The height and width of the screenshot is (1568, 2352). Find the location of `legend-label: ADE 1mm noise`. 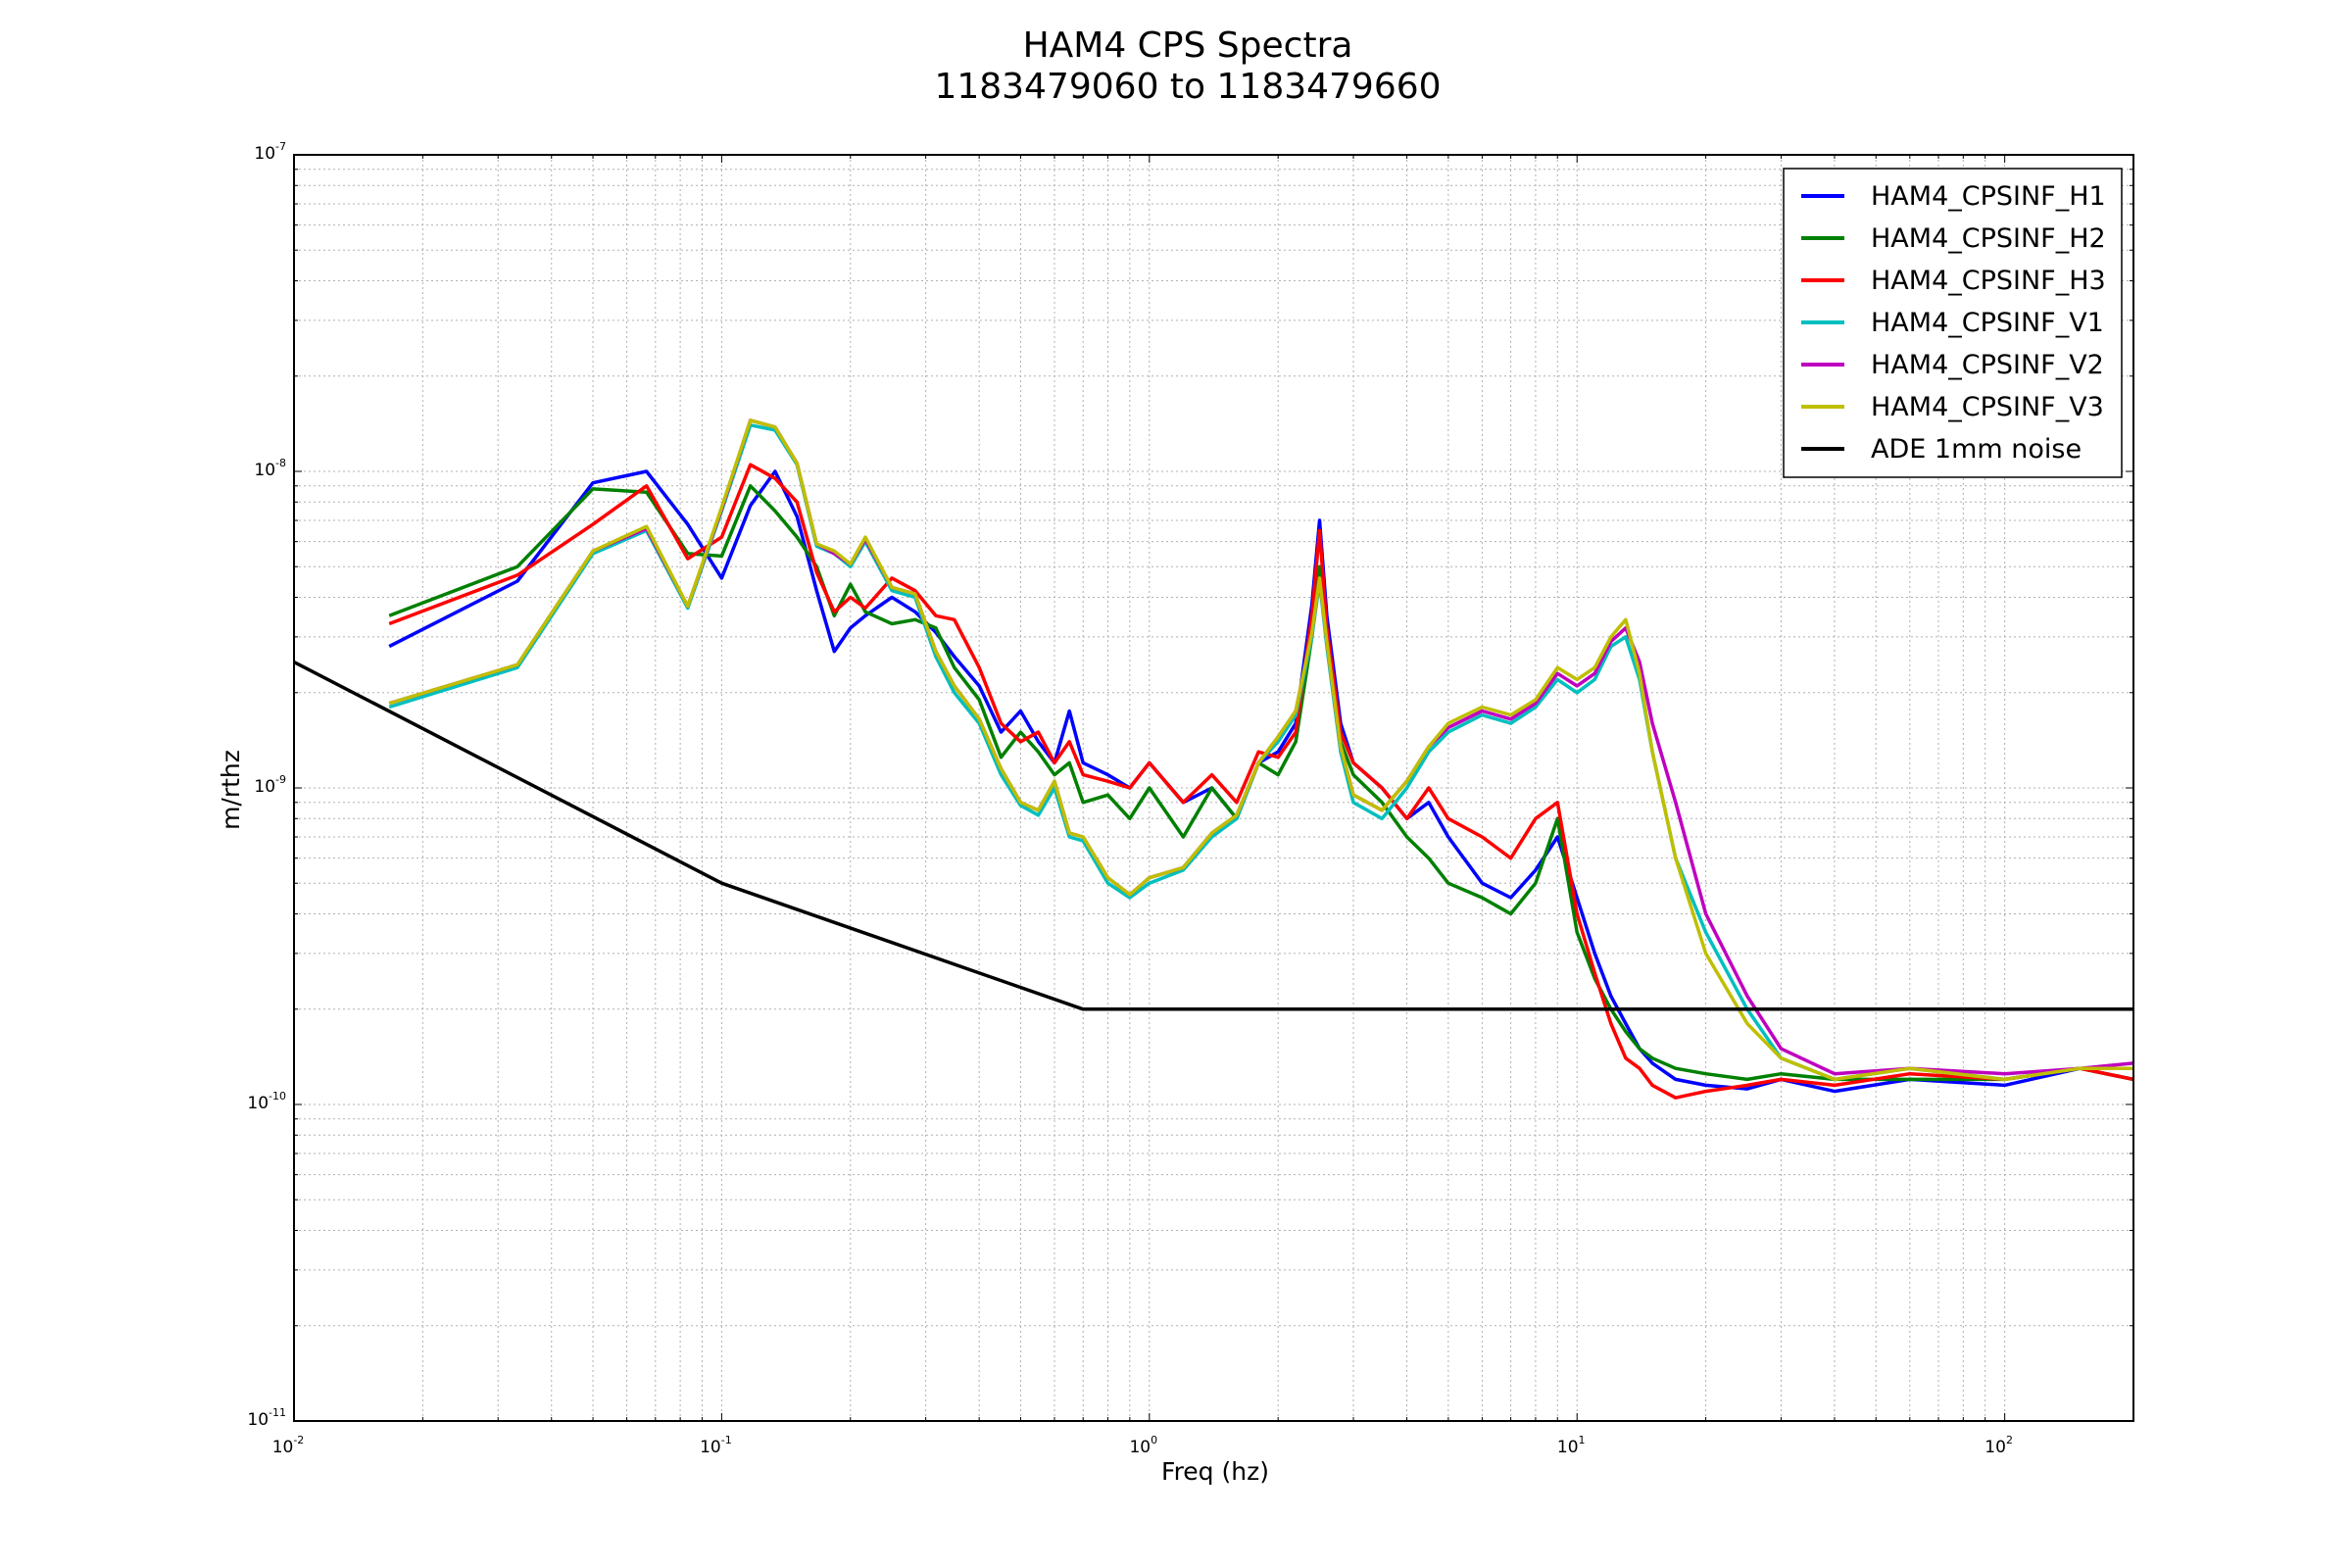

legend-label: ADE 1mm noise is located at coordinates (1976, 449).